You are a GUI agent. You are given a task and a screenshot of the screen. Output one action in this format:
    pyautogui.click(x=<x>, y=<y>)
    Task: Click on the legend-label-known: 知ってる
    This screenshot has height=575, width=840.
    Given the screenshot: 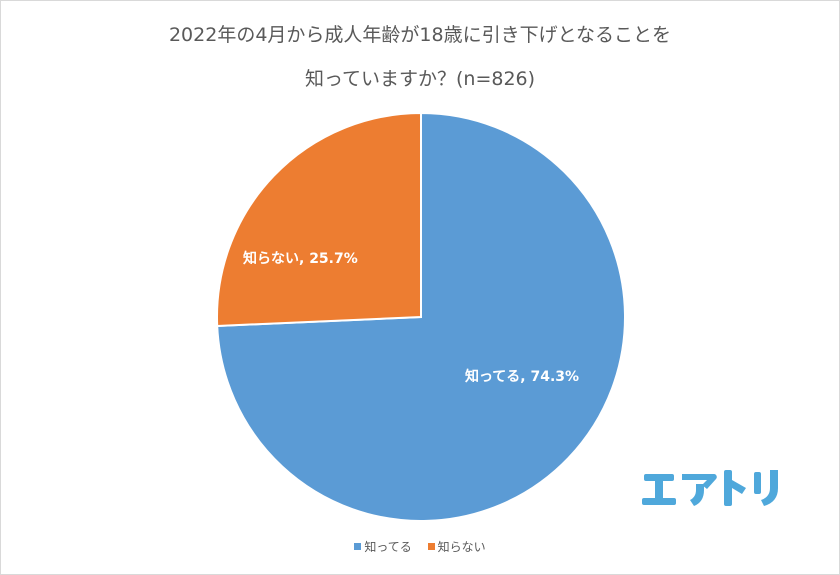 What is the action you would take?
    pyautogui.click(x=388, y=547)
    